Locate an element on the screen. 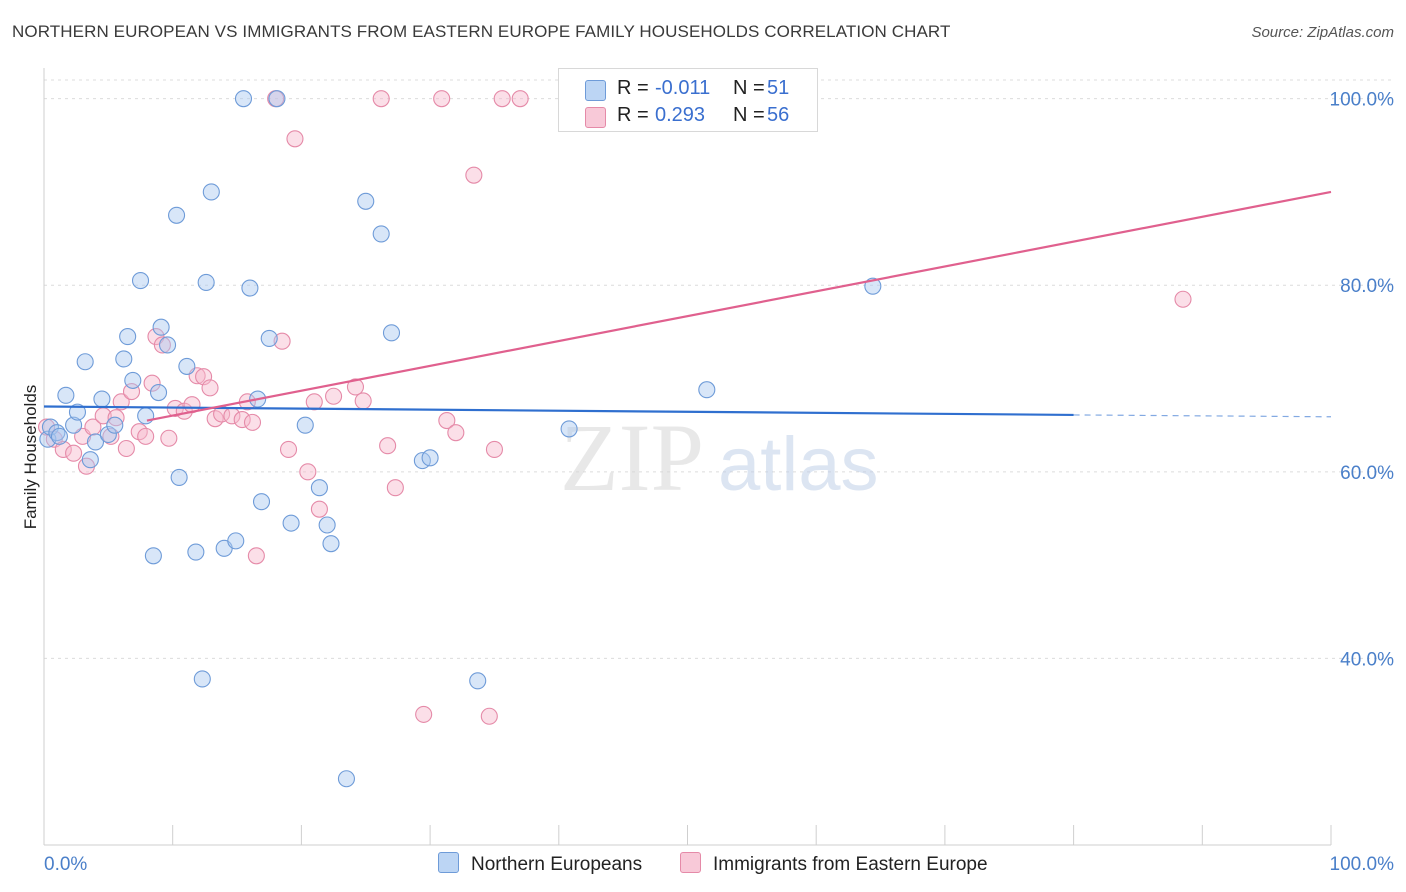 This screenshot has width=1406, height=892. legend-label: Immigrants from Eastern Europe is located at coordinates (850, 864).